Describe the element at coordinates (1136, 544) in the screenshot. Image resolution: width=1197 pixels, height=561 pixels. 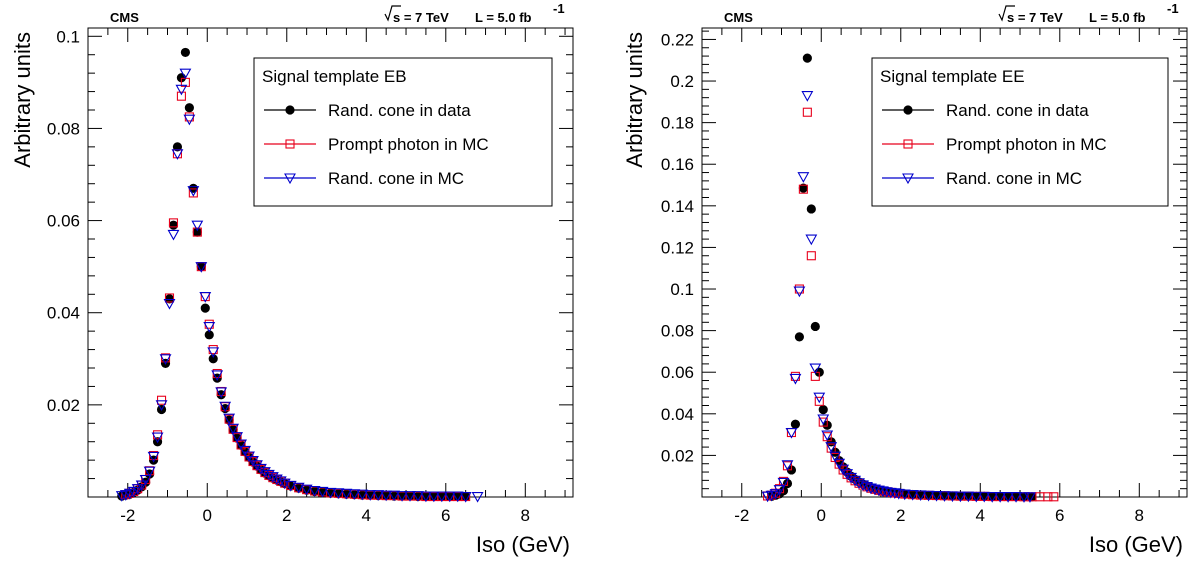
I see `ee-x-axis-title: Iso (GeV)` at that location.